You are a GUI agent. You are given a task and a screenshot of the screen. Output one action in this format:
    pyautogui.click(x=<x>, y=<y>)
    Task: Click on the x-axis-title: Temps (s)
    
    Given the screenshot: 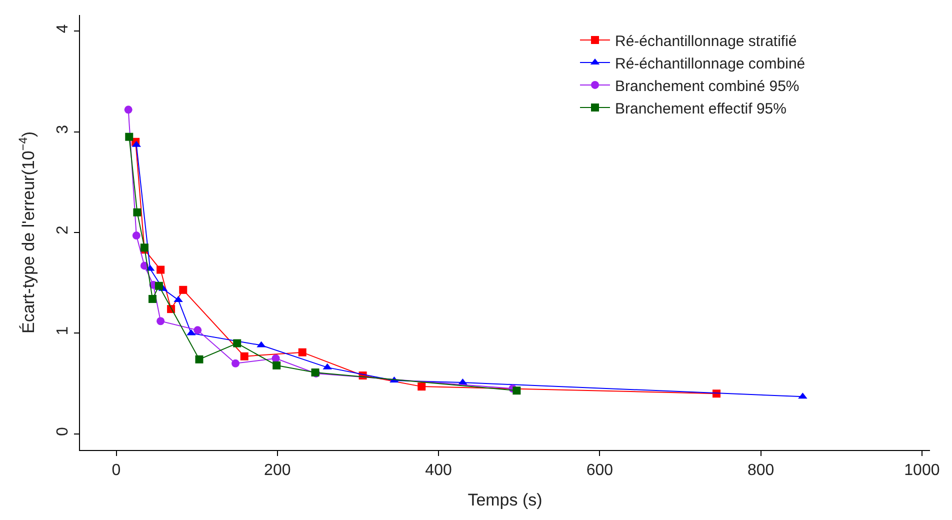 What is the action you would take?
    pyautogui.click(x=505, y=500)
    